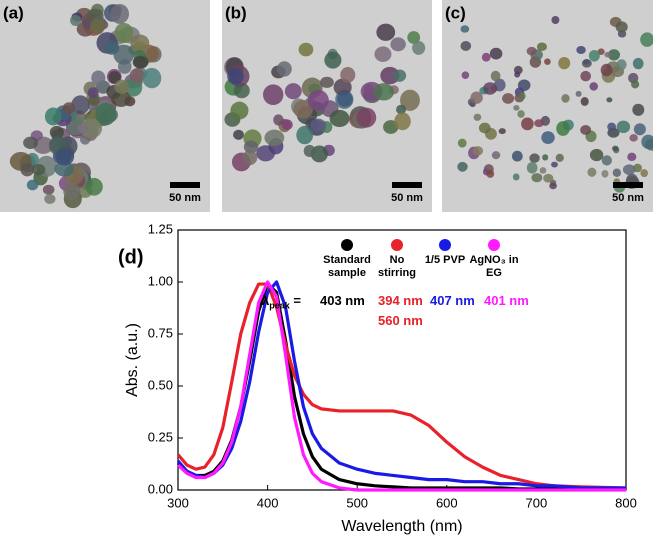 The height and width of the screenshot is (542, 653). Describe the element at coordinates (494, 266) in the screenshot. I see `legend-label: AgNO₃ in EG` at that location.